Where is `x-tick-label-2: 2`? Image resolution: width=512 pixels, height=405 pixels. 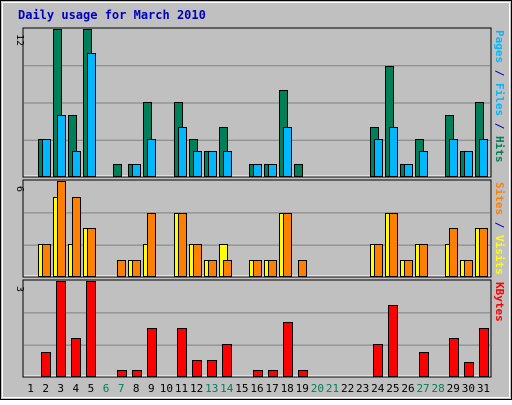
x-tick-label-2: 2 is located at coordinates (45, 388).